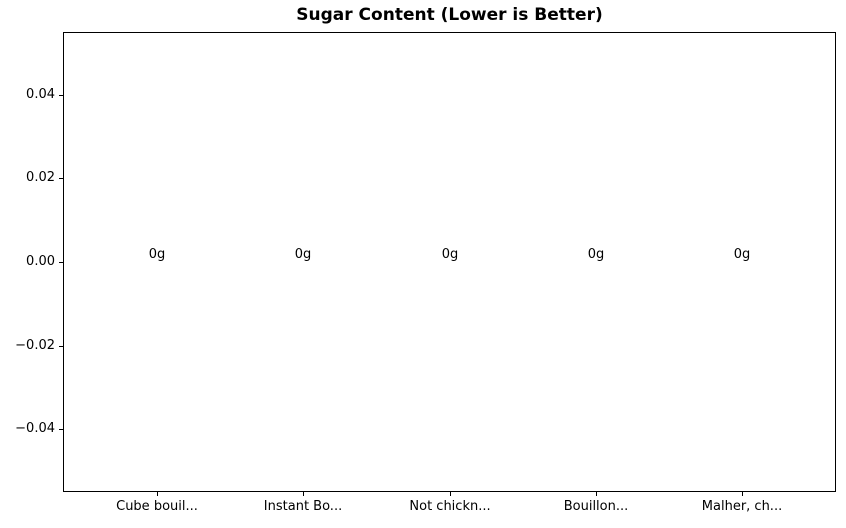 The image size is (846, 528). I want to click on y-tick-label: −0.02, so click(35, 345).